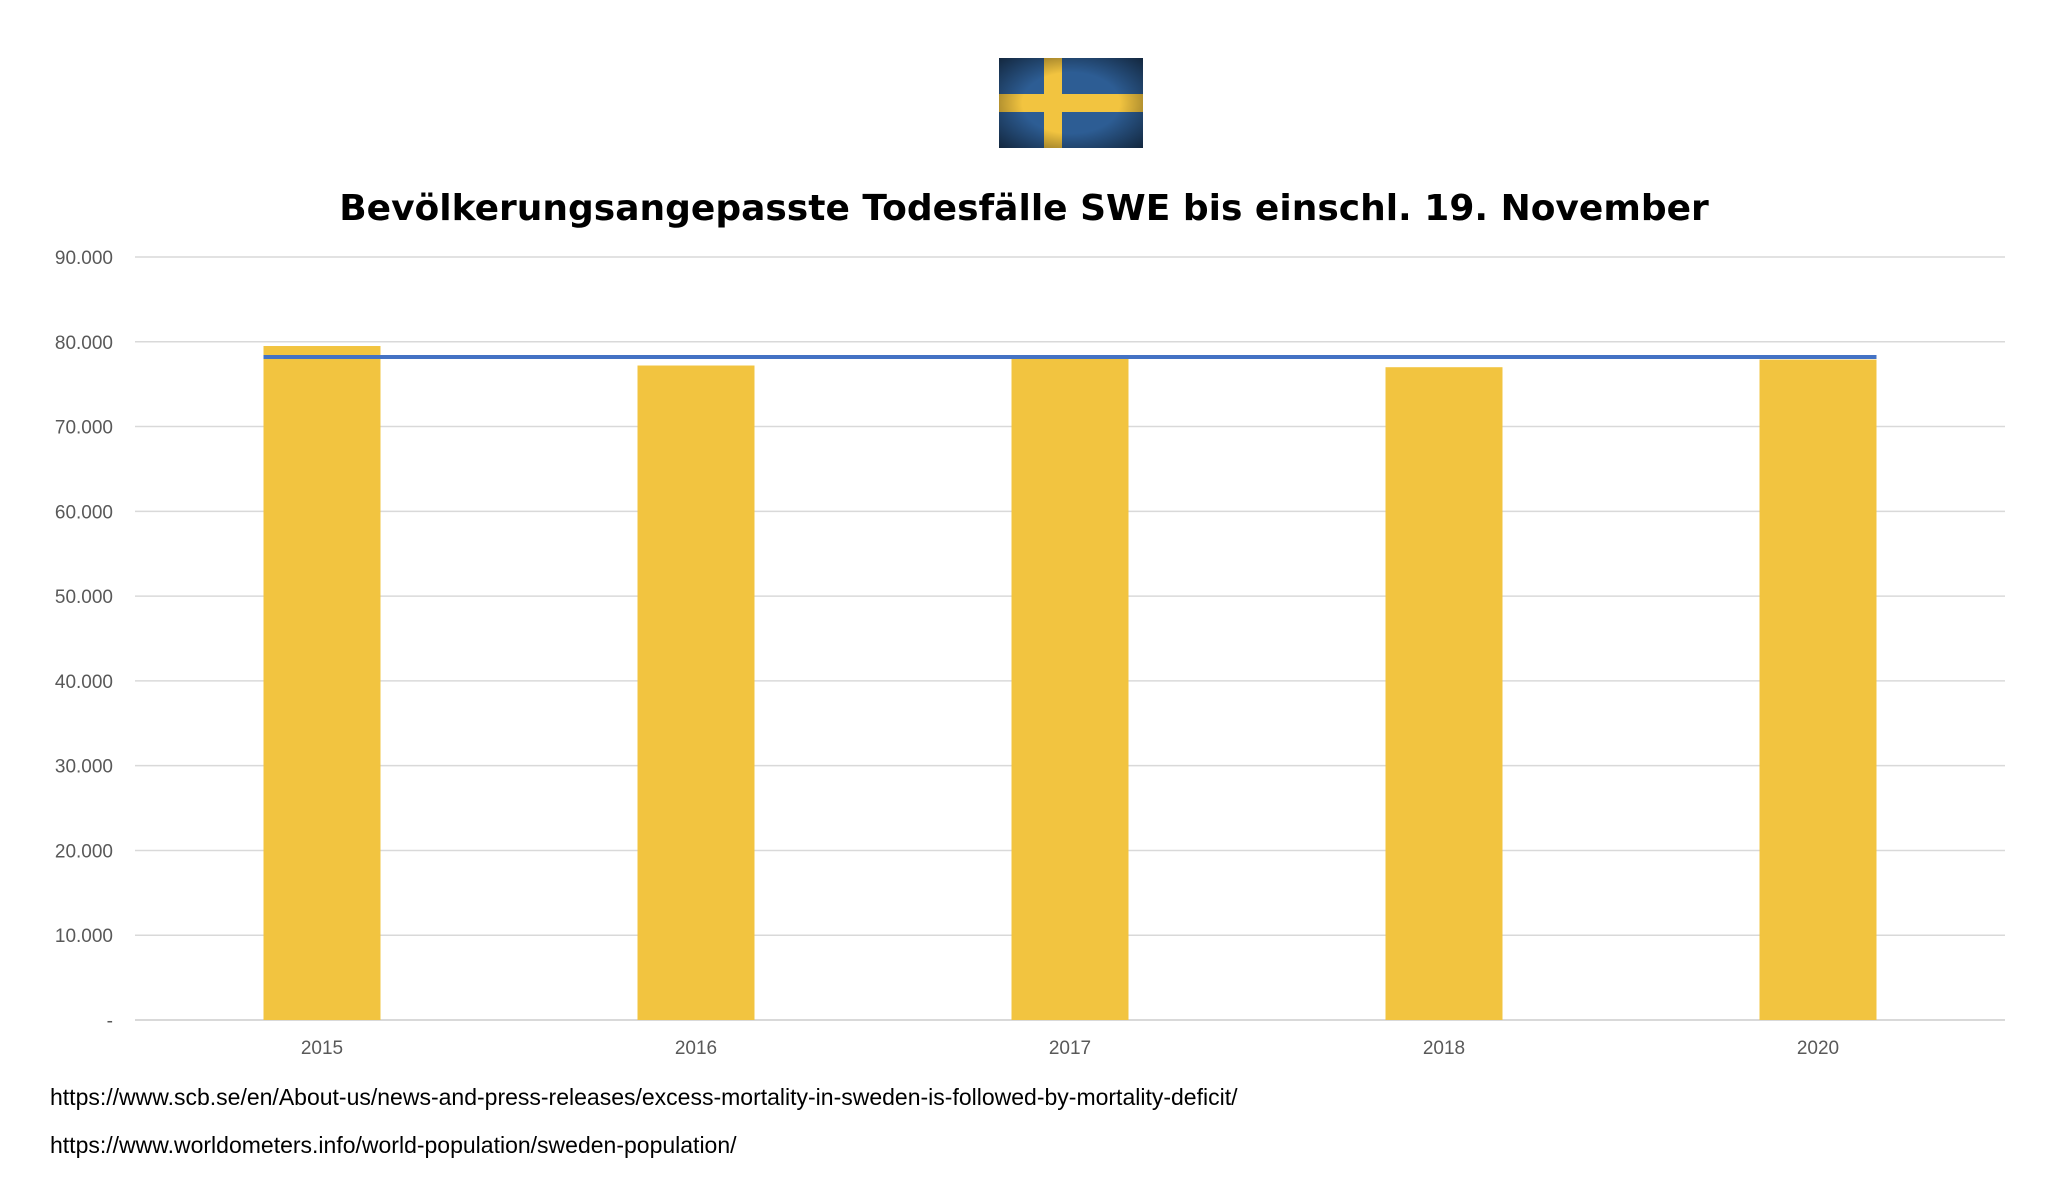 This screenshot has width=2048, height=1187. What do you see at coordinates (84, 767) in the screenshot?
I see `y-tick-label: 30.000` at bounding box center [84, 767].